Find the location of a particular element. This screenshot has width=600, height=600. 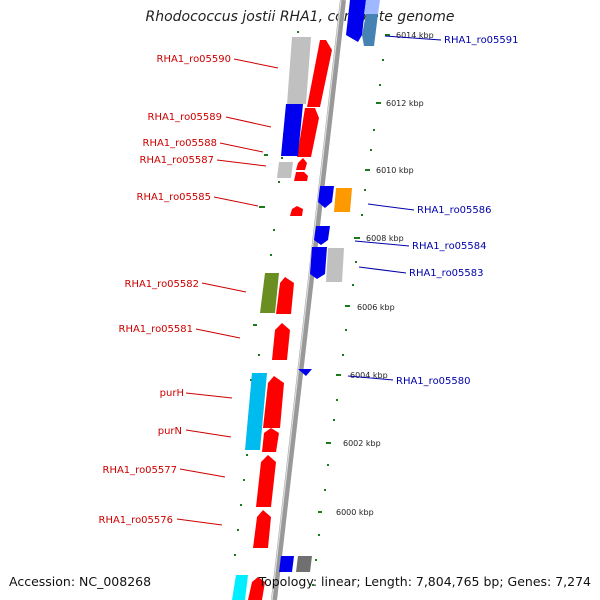

gene-label: RHA1_ro05590 is located at coordinates (194, 59).